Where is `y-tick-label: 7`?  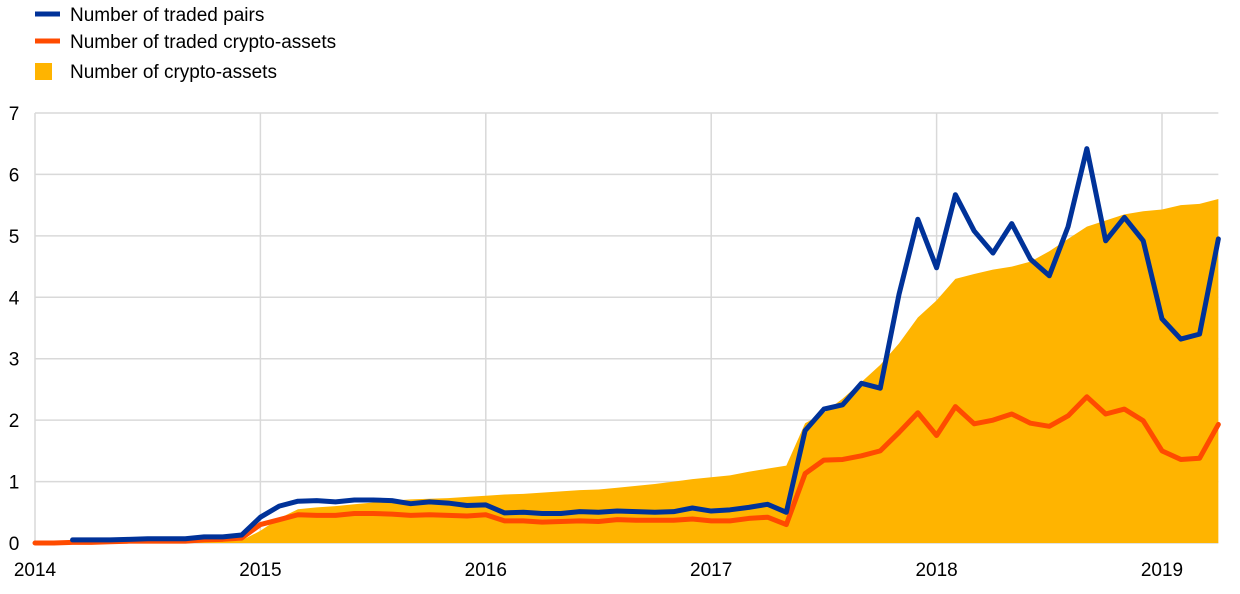
y-tick-label: 7 is located at coordinates (14, 114).